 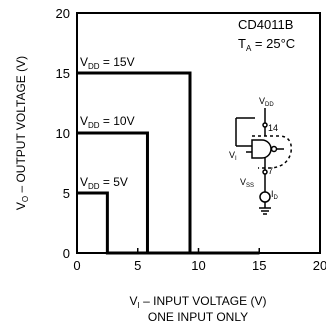 I want to click on series-line-vdd-5v, so click(x=168, y=223).